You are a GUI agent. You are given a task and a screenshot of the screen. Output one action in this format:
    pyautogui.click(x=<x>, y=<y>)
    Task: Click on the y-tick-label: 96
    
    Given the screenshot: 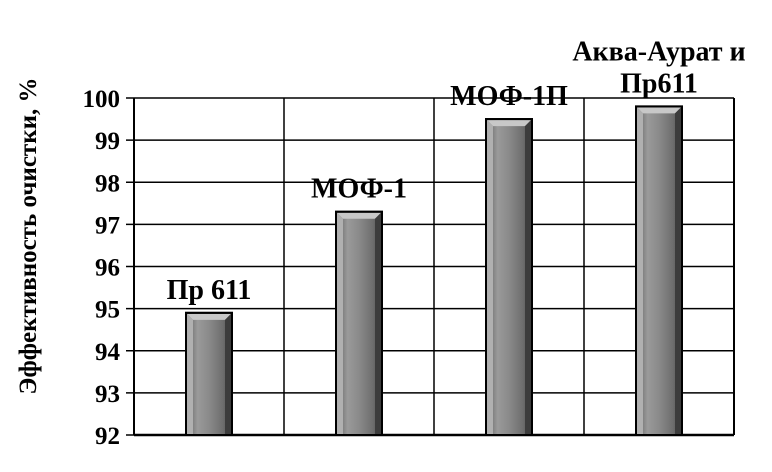 What is the action you would take?
    pyautogui.click(x=107, y=268)
    